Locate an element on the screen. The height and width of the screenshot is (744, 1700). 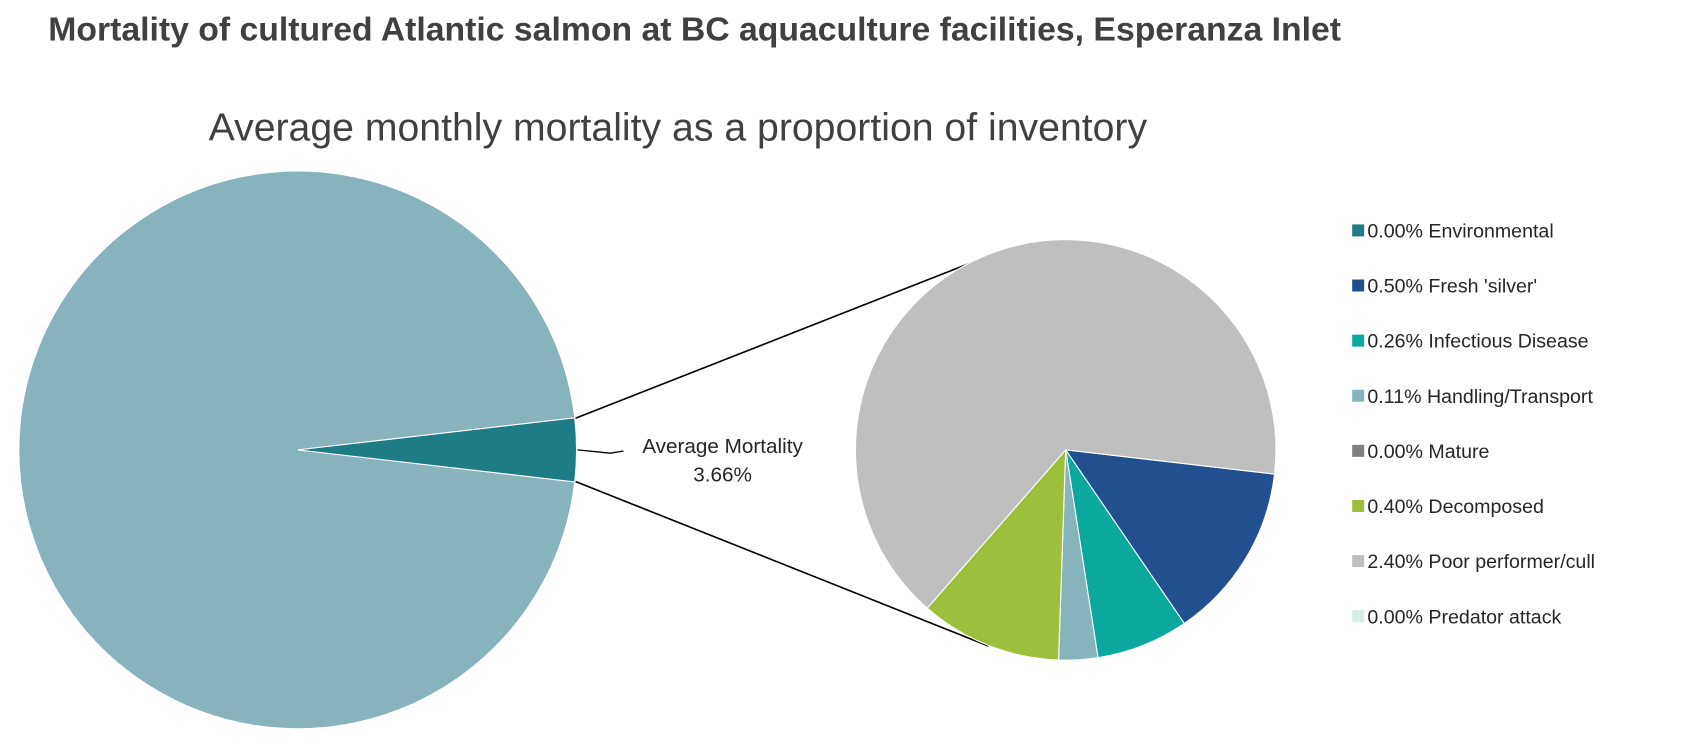
legend-entry: 0.00% Environmental is located at coordinates (1460, 231).